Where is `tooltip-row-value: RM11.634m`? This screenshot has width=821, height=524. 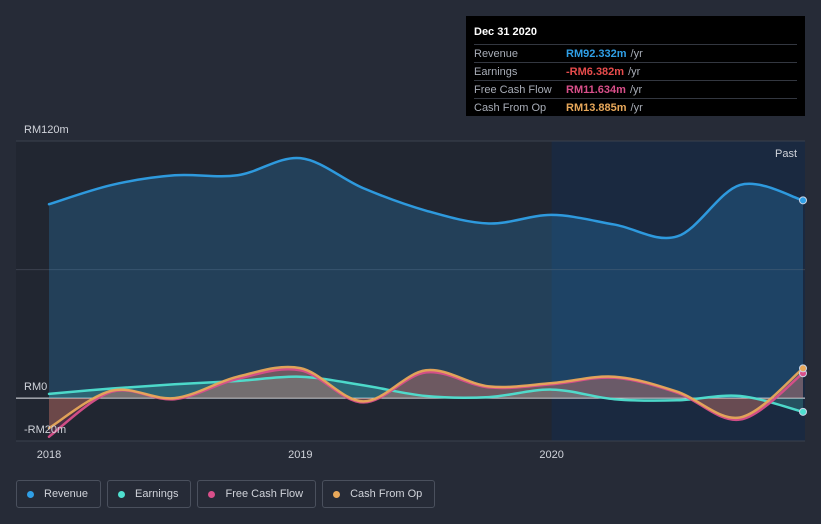 tooltip-row-value: RM11.634m is located at coordinates (596, 89).